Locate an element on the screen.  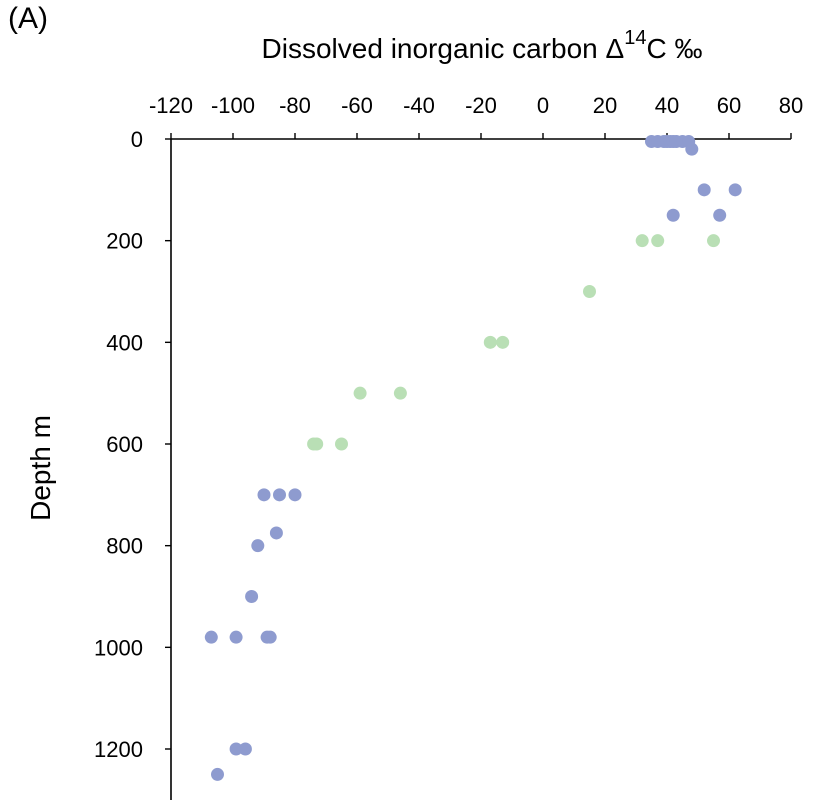
y-tick-label: 200 is located at coordinates (124, 241).